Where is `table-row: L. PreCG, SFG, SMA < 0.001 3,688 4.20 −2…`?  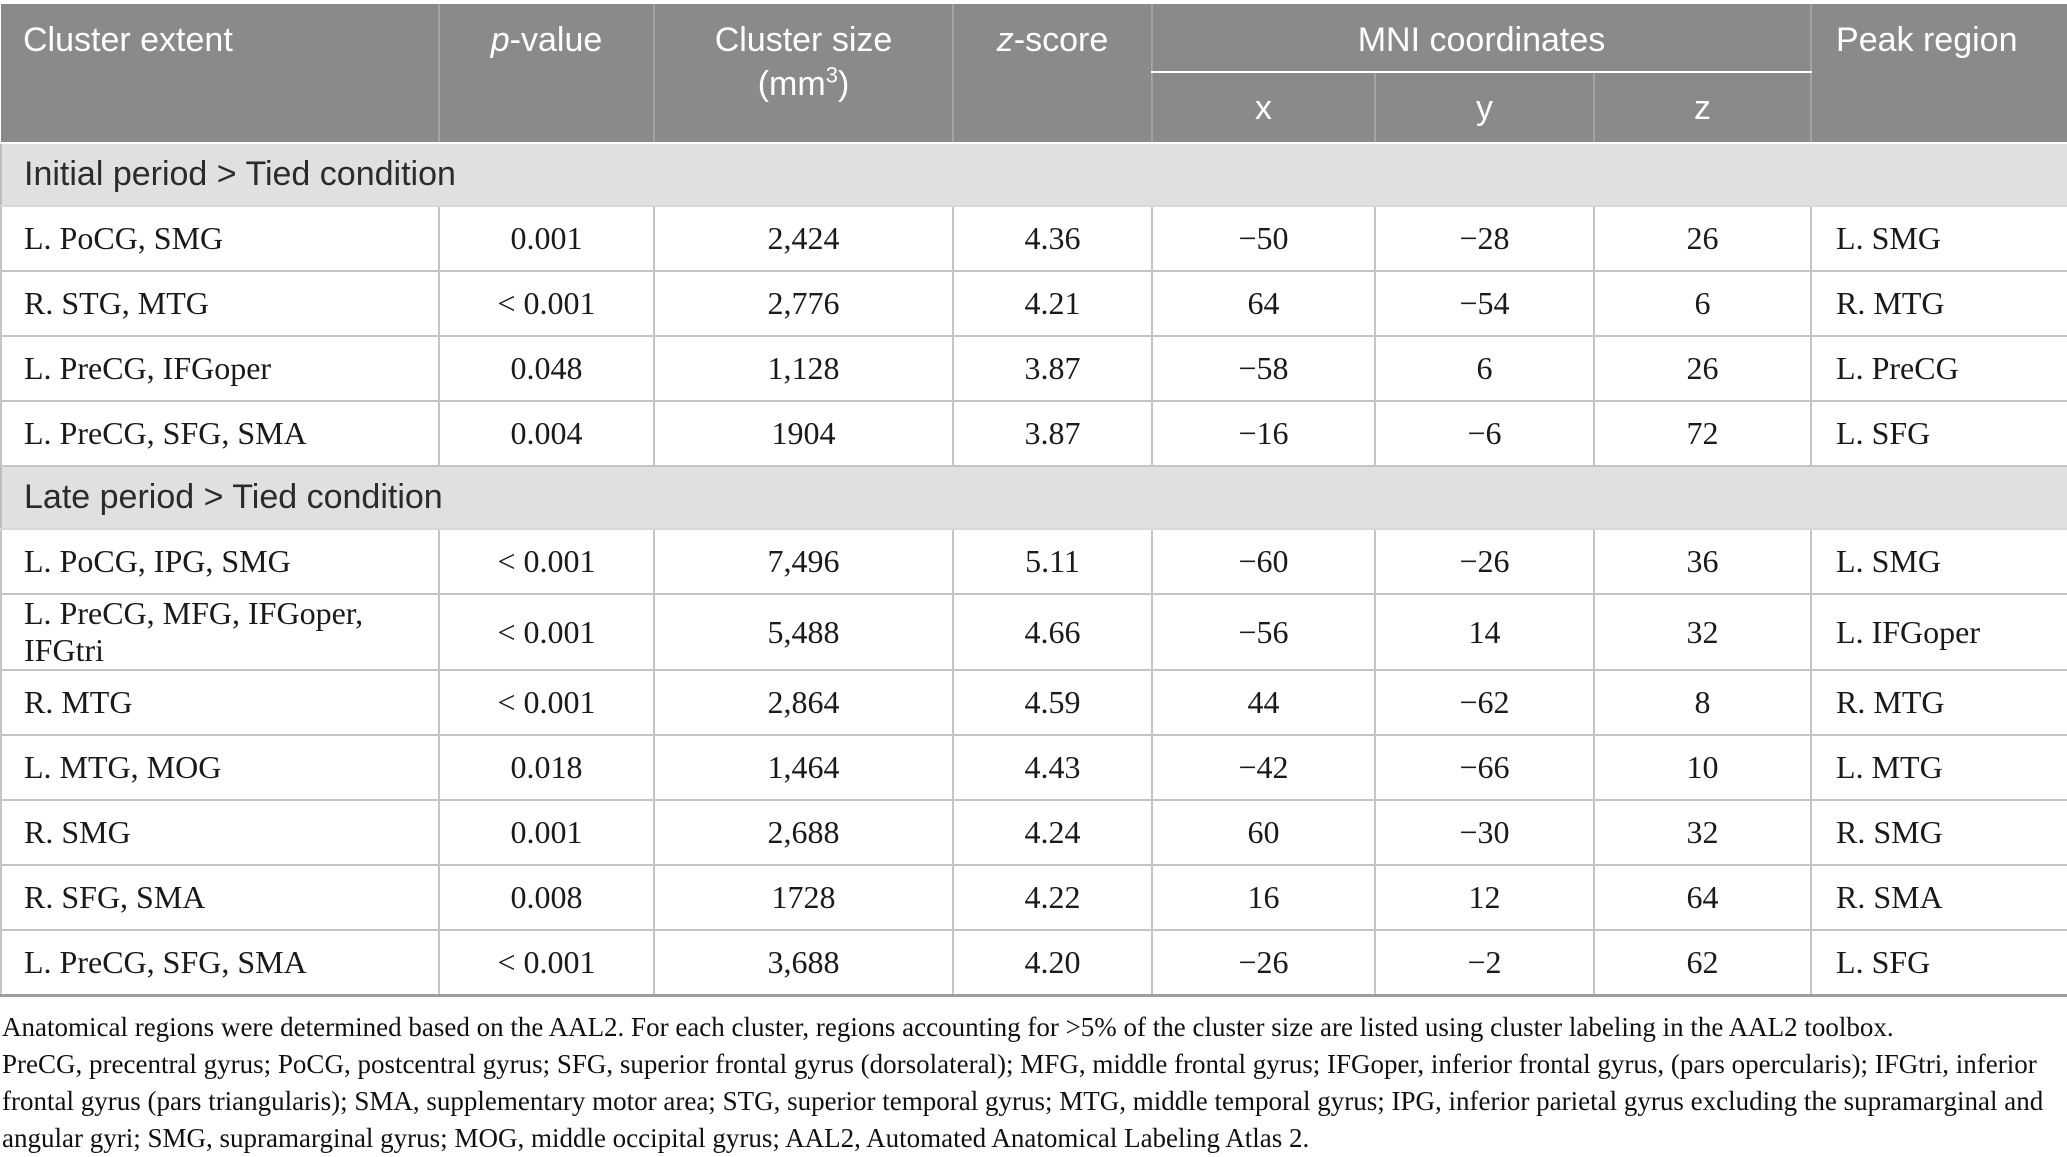 table-row: L. PreCG, SFG, SMA < 0.001 3,688 4.20 −2… is located at coordinates (1033, 963).